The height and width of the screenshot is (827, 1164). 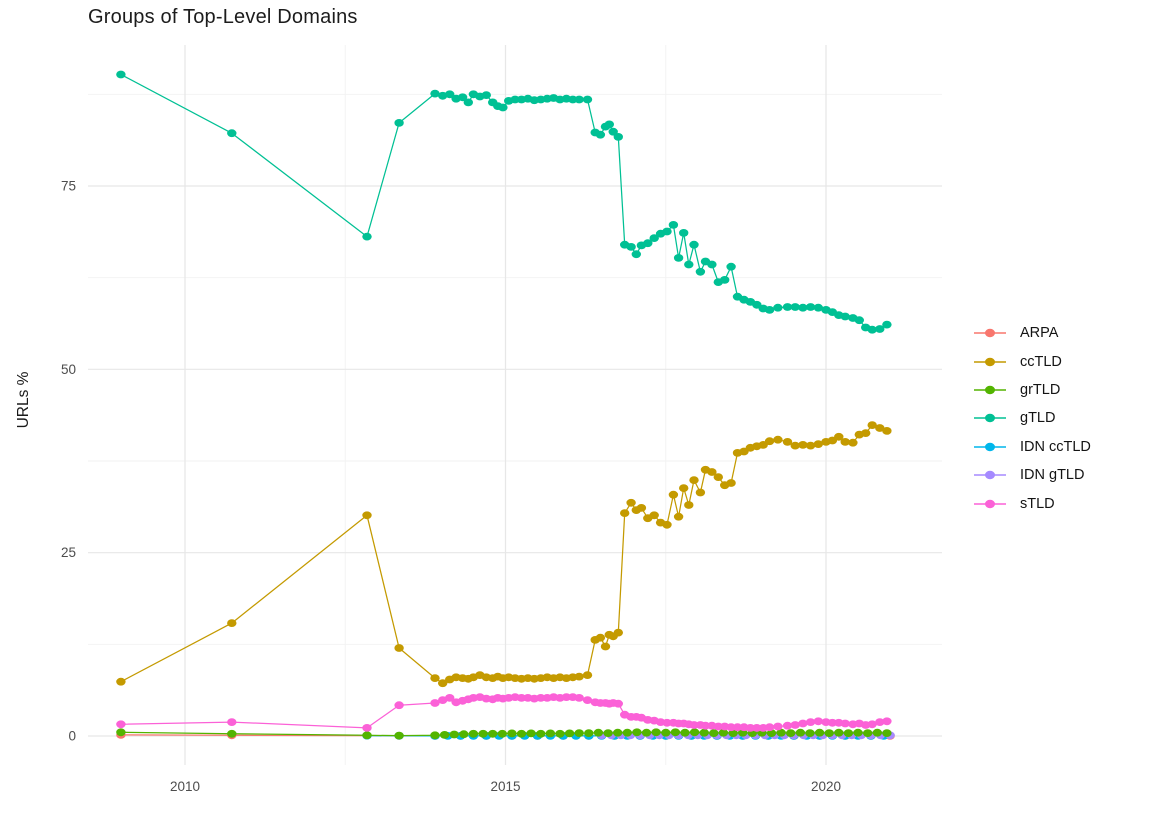 What do you see at coordinates (185, 786) in the screenshot?
I see `x-tick-label: 2010` at bounding box center [185, 786].